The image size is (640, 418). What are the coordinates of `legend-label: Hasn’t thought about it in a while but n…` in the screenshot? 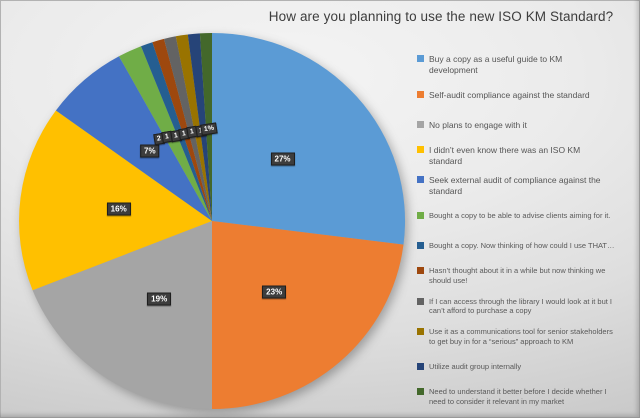 It's located at (517, 276).